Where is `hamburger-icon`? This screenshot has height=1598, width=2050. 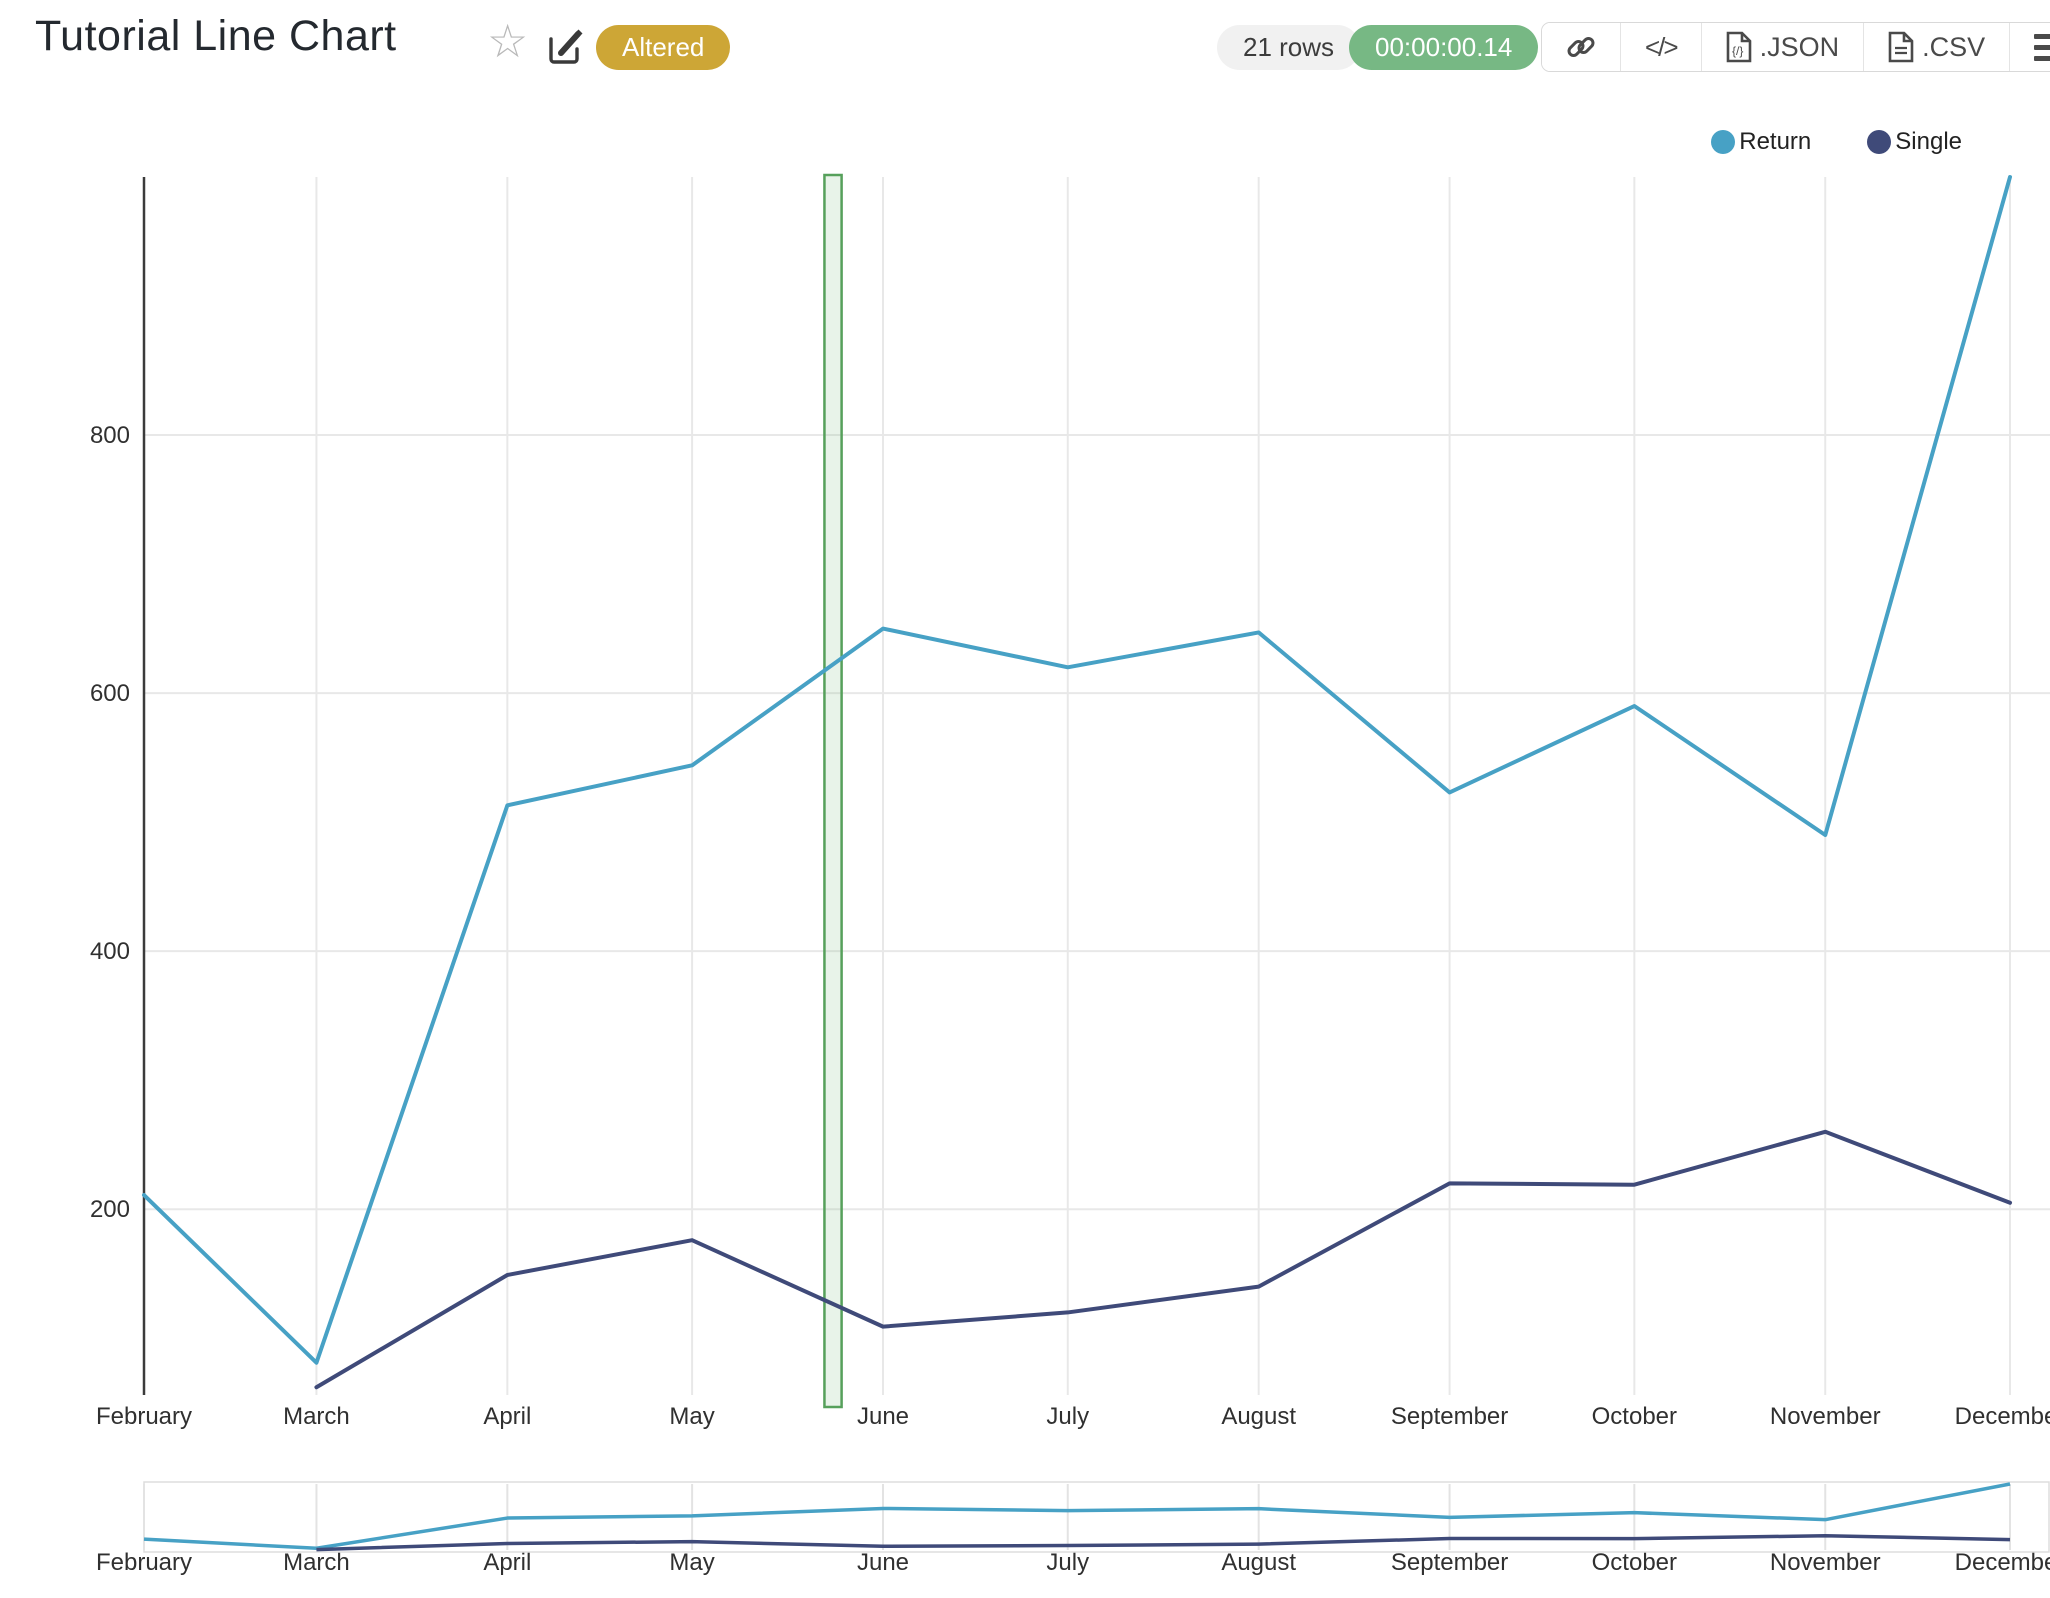
hamburger-icon is located at coordinates (2042, 47).